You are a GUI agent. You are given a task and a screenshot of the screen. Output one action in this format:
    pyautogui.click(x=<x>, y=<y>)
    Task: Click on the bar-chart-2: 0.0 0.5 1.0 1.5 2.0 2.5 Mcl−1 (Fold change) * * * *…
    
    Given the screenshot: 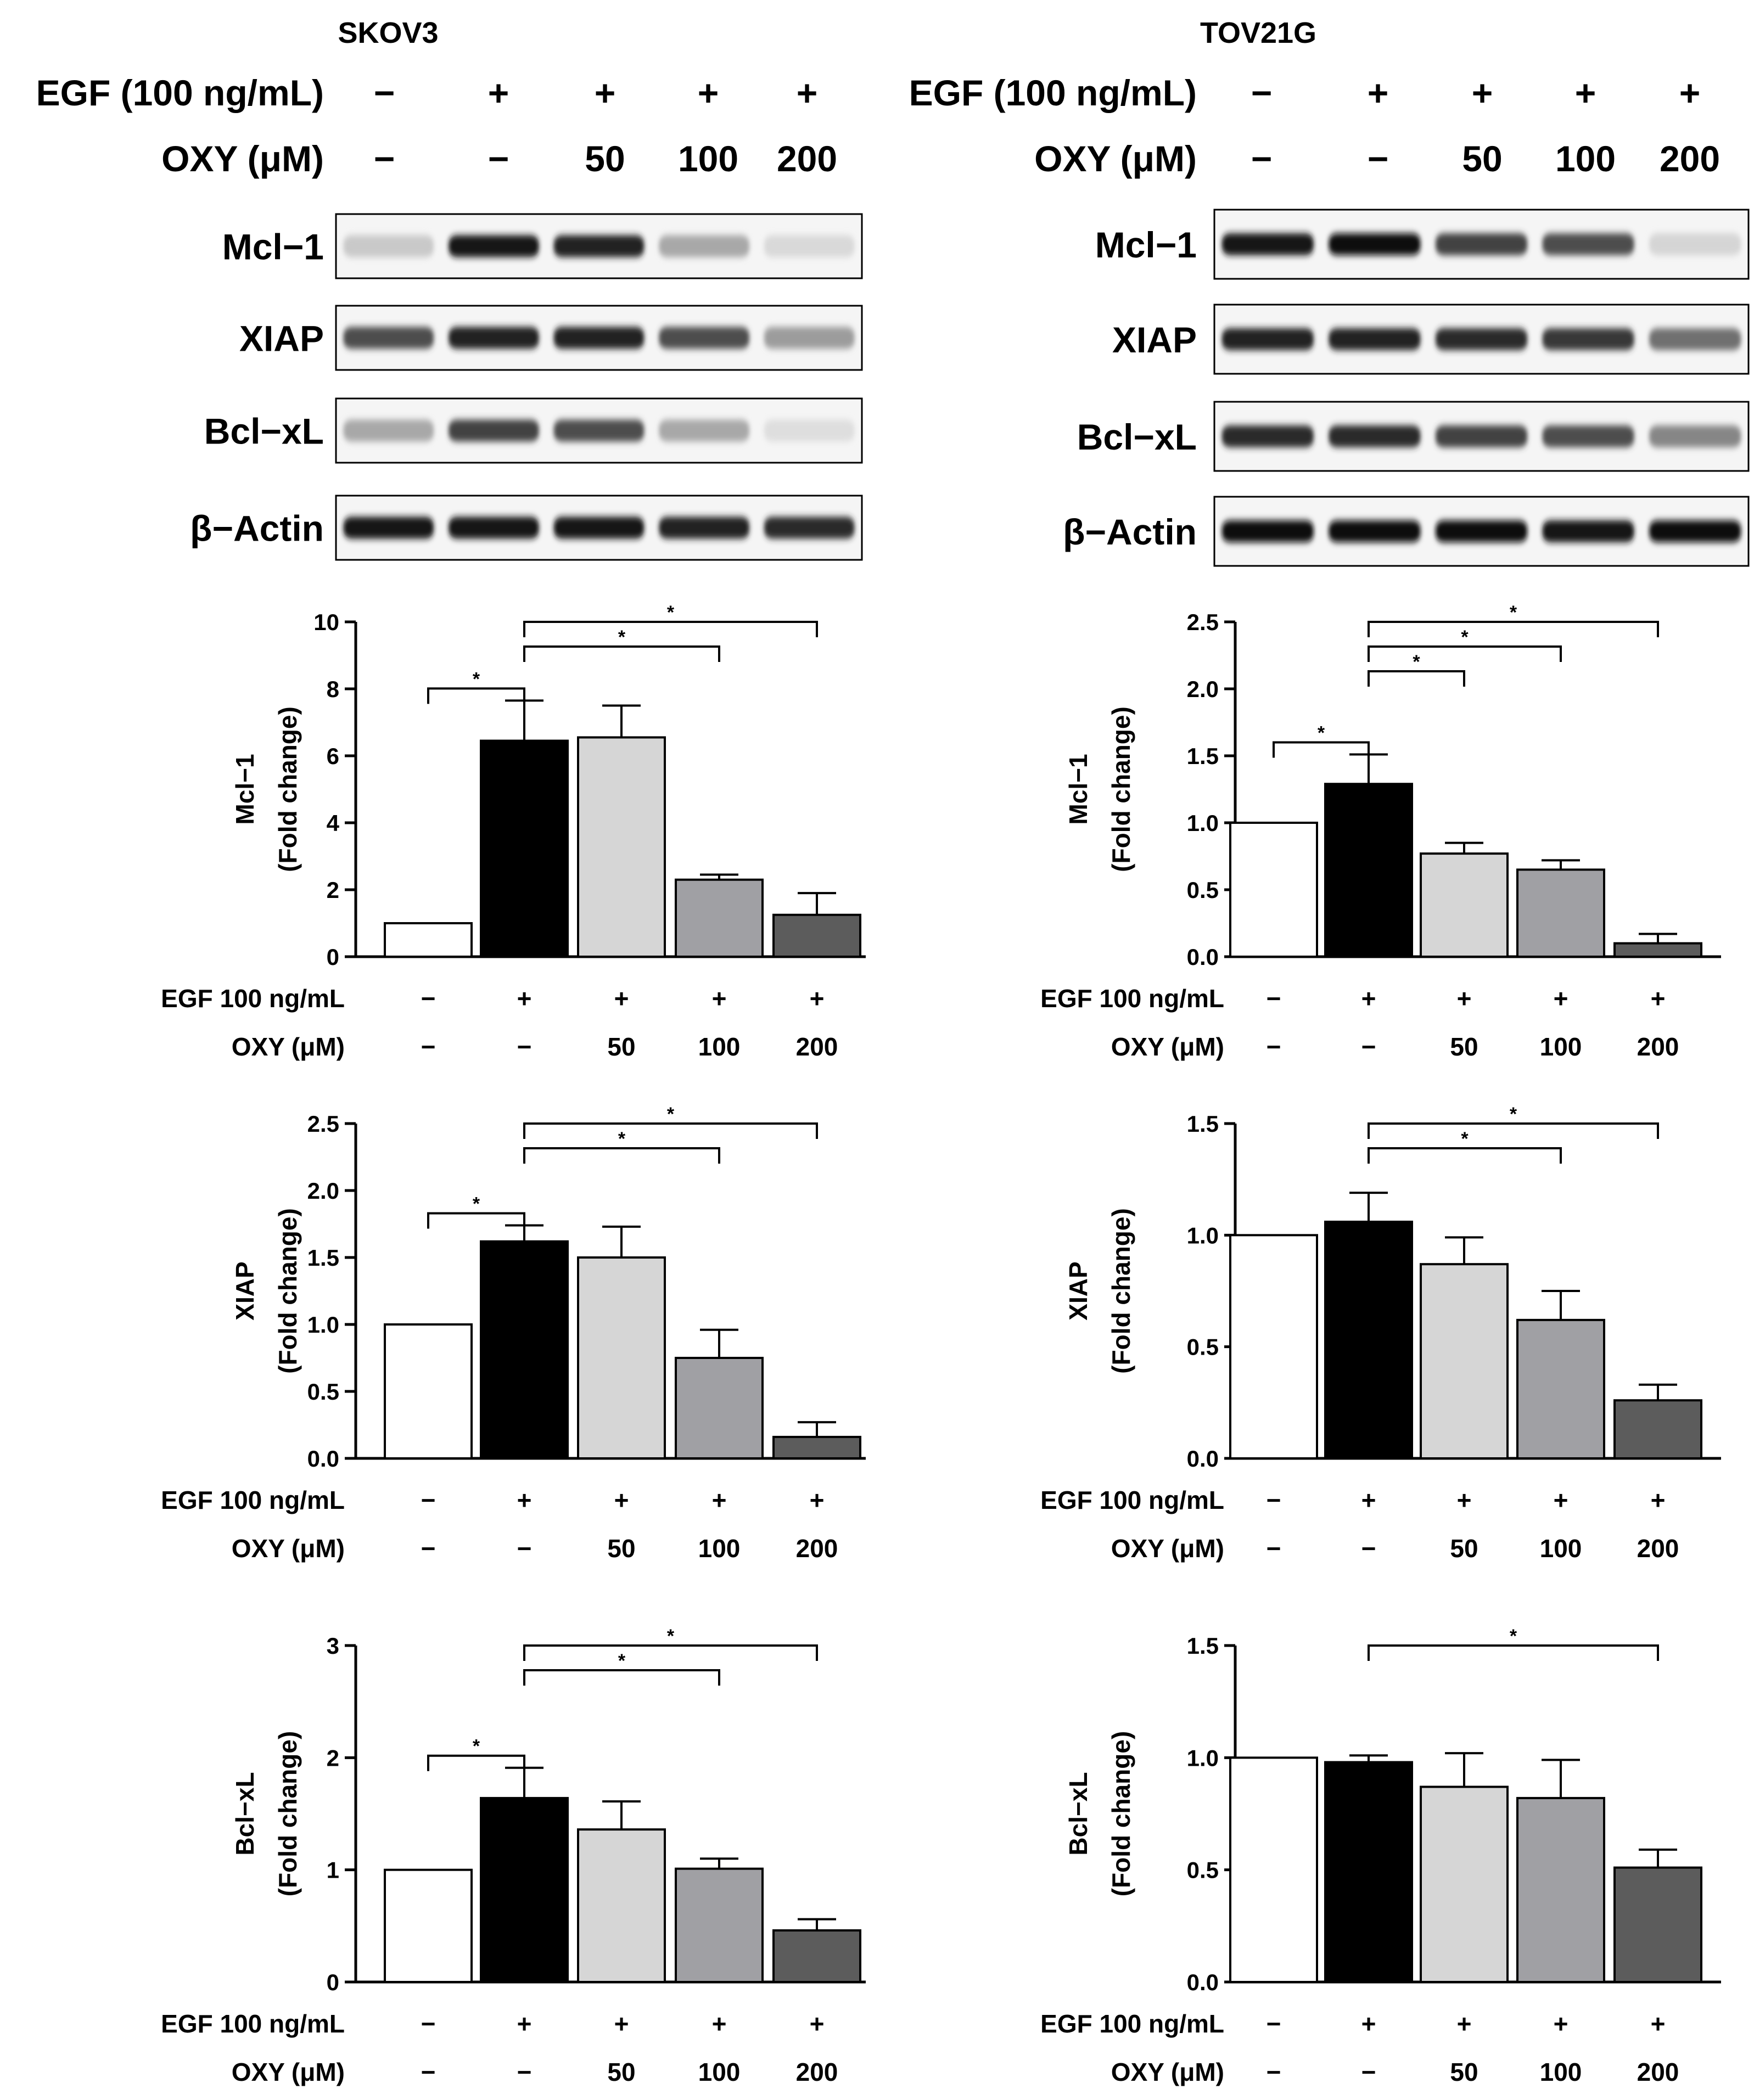 What is the action you would take?
    pyautogui.click(x=1380, y=831)
    